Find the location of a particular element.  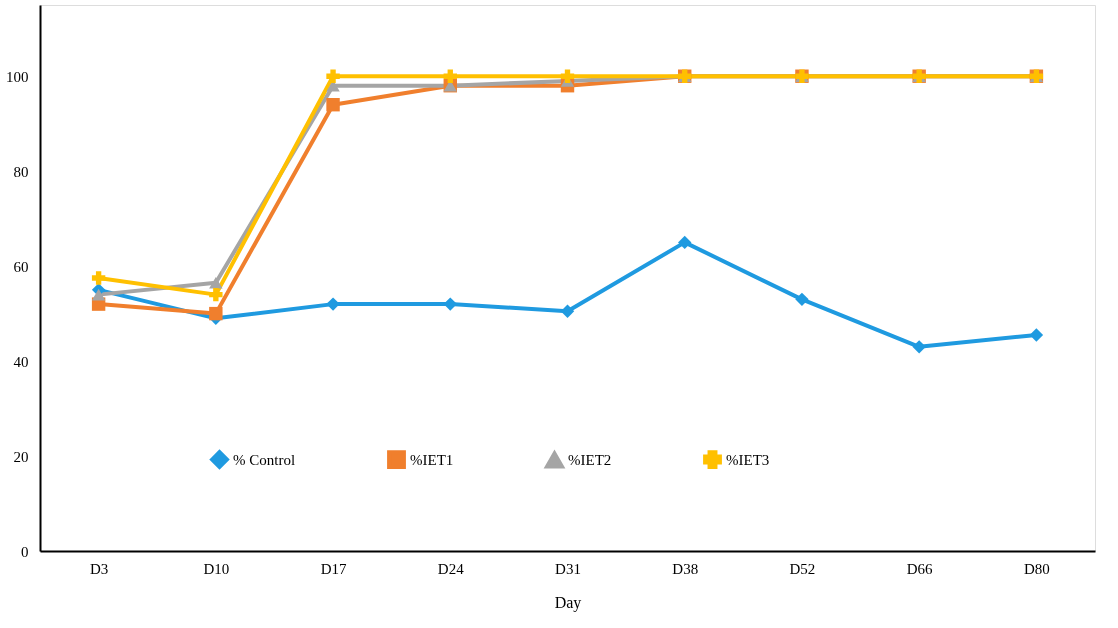

legend-label: % Control is located at coordinates (264, 459).